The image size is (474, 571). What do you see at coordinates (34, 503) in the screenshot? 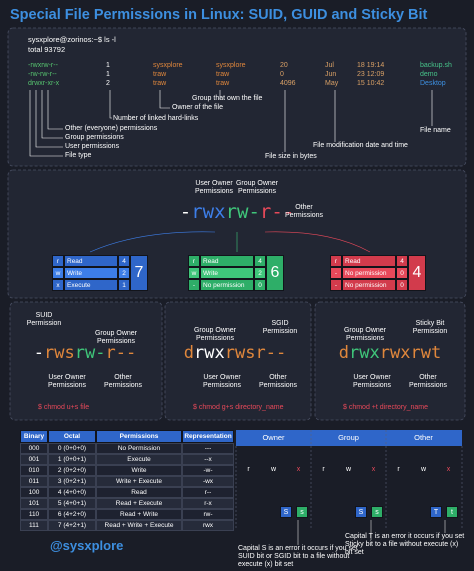
I see `table-cell: 101` at bounding box center [34, 503].